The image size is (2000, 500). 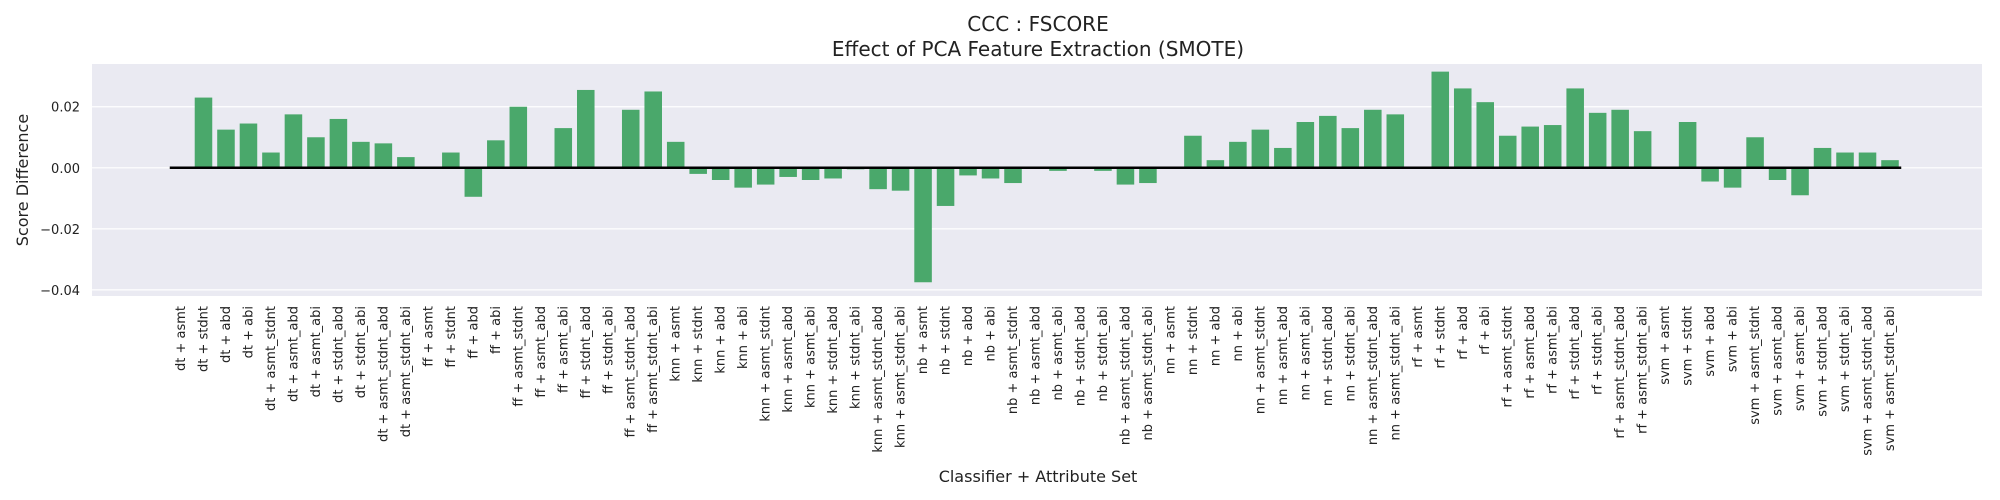 What do you see at coordinates (1036, 355) in the screenshot?
I see `x-tick-label: nb + asmt_abd` at bounding box center [1036, 355].